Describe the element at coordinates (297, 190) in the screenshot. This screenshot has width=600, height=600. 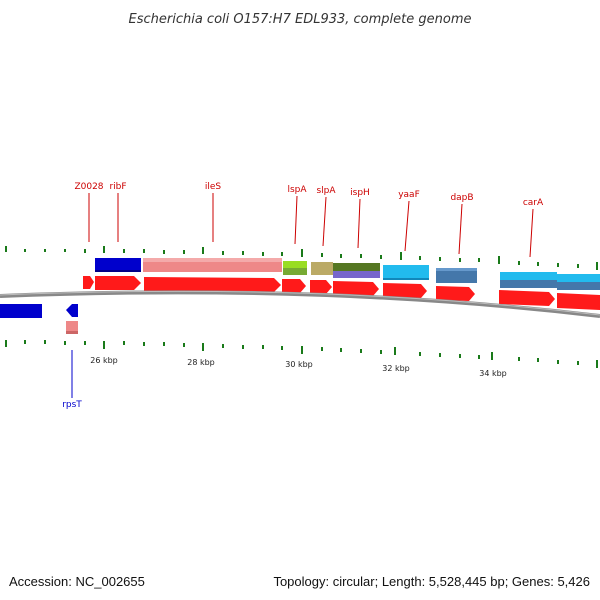
I see `gene-label-lspa: lspA` at that location.